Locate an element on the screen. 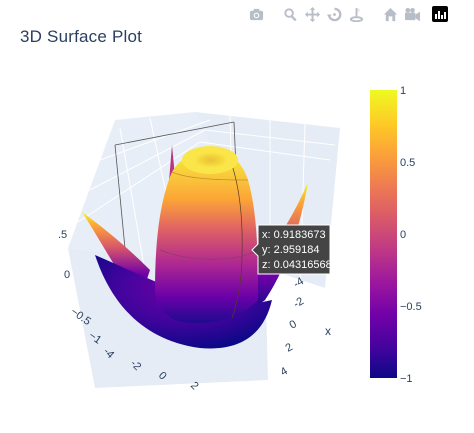 Image resolution: width=474 pixels, height=433 pixels. colorbar-tick-label: −1 is located at coordinates (406, 379).